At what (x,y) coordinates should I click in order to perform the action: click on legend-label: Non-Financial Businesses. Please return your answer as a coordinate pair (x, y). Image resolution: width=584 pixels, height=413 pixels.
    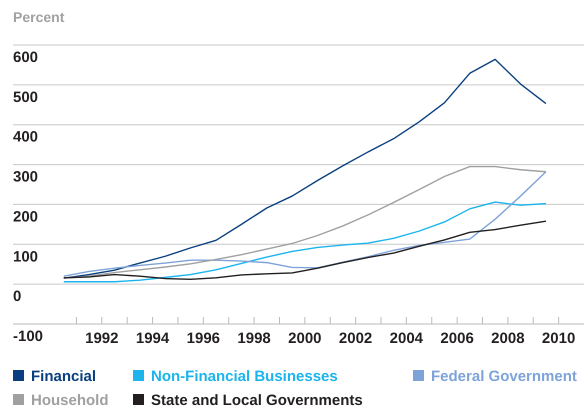
    Looking at the image, I should click on (244, 376).